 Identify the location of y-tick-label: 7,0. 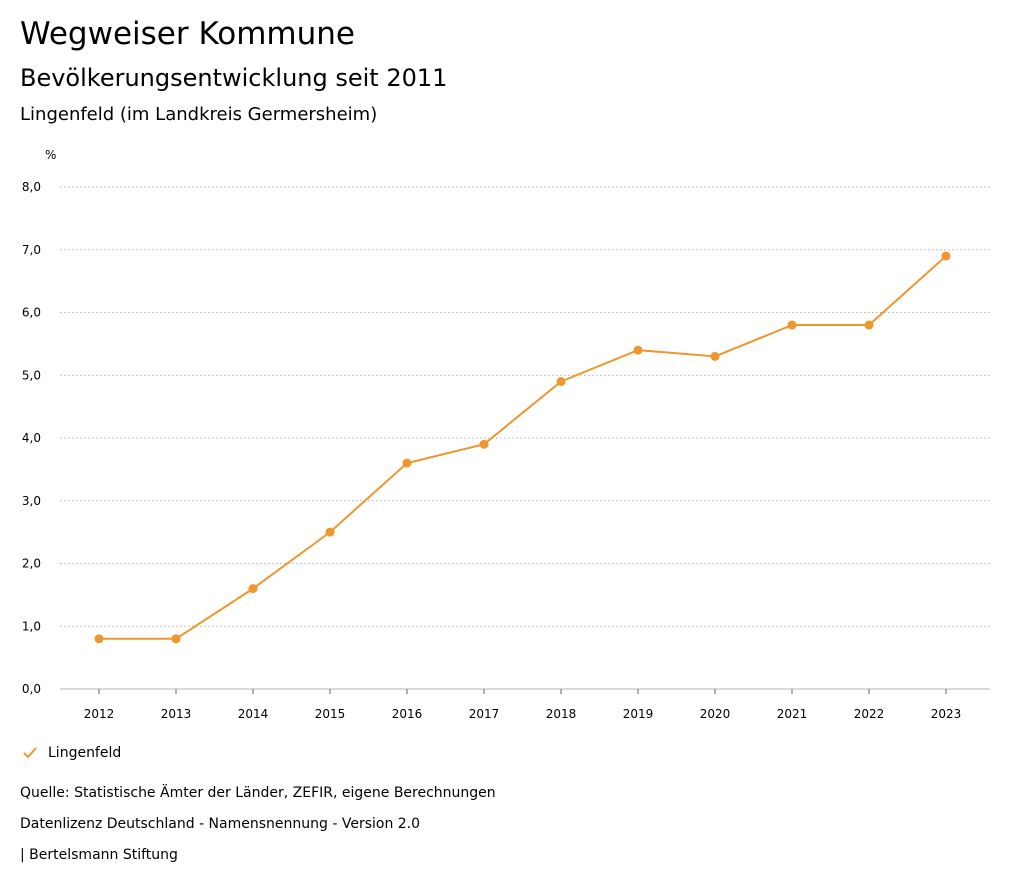
(31, 250).